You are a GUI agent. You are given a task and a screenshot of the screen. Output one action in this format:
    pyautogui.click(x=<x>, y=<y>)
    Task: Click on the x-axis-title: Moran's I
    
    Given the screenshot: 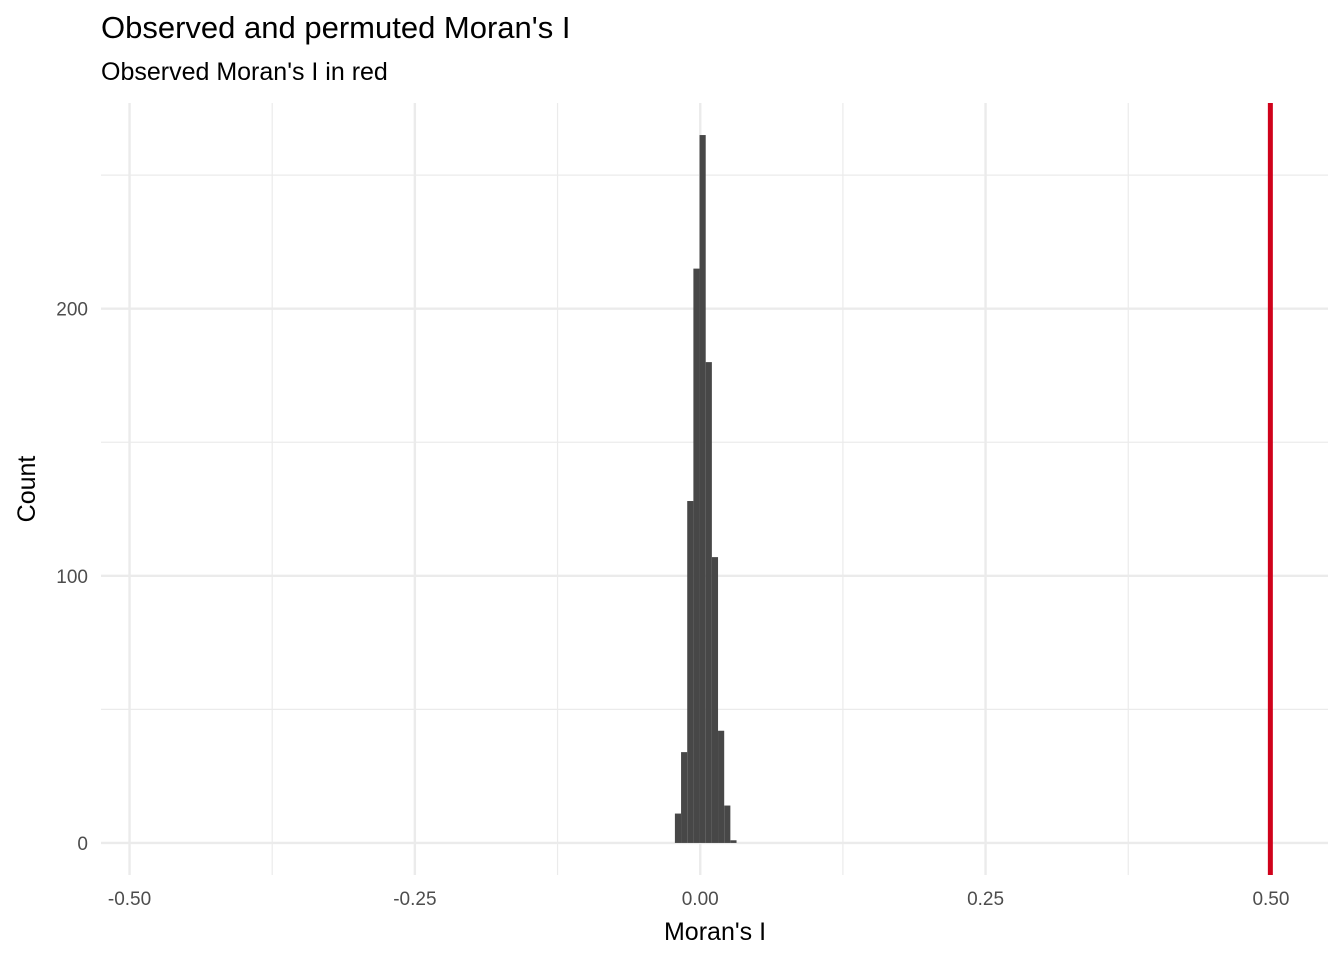 What is the action you would take?
    pyautogui.click(x=715, y=932)
    